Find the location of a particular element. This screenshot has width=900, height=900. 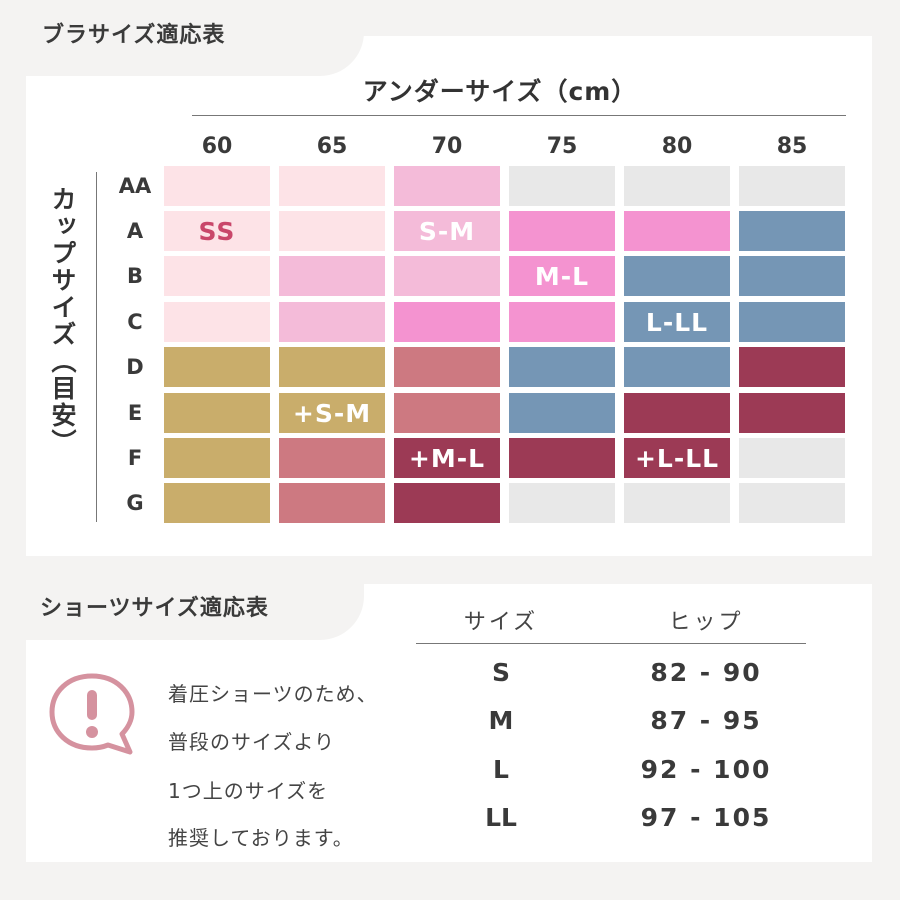

row-header: A is located at coordinates (135, 231).